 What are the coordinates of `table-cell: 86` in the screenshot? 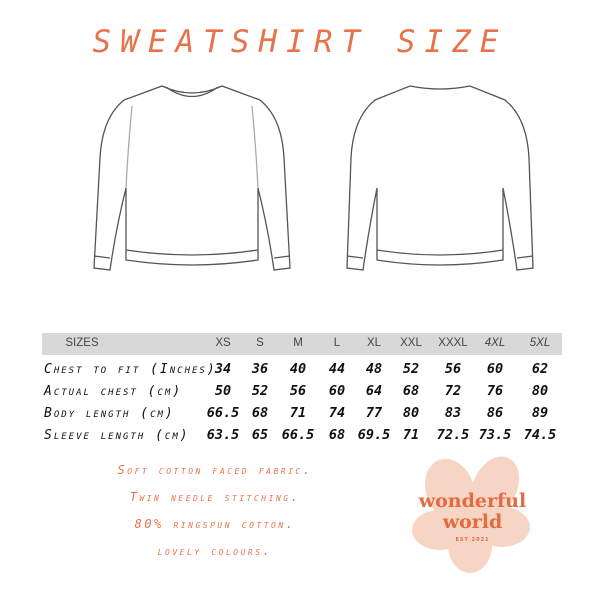 It's located at (495, 413).